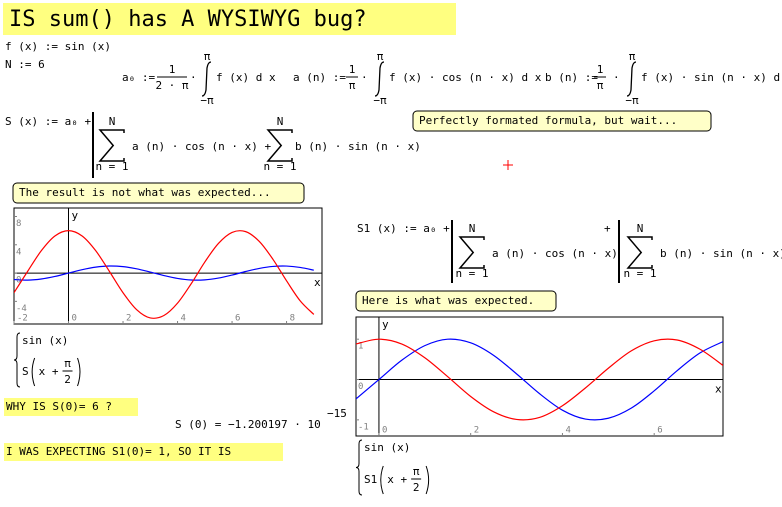 The height and width of the screenshot is (507, 782). I want to click on title-box, so click(229, 19).